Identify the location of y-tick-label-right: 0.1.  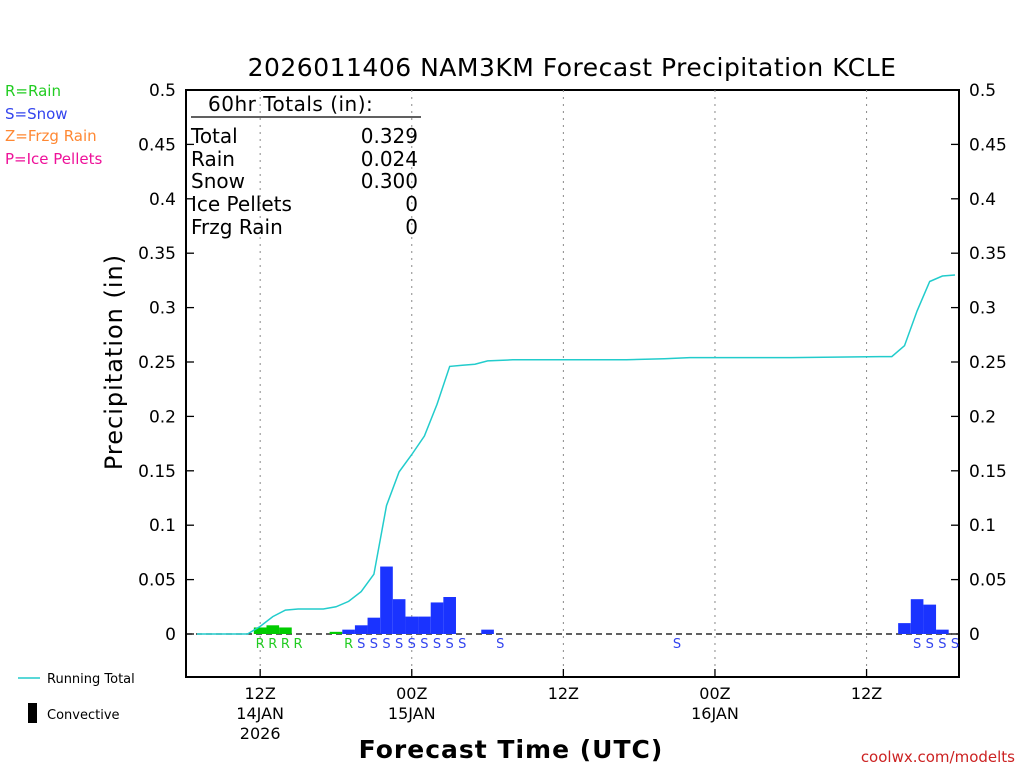
(982, 526).